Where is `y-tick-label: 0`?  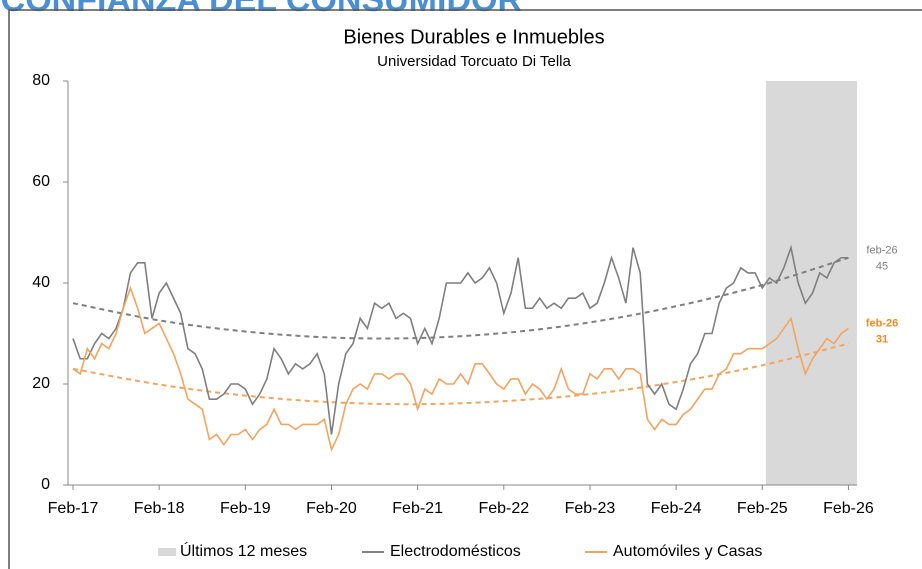 y-tick-label: 0 is located at coordinates (45, 484).